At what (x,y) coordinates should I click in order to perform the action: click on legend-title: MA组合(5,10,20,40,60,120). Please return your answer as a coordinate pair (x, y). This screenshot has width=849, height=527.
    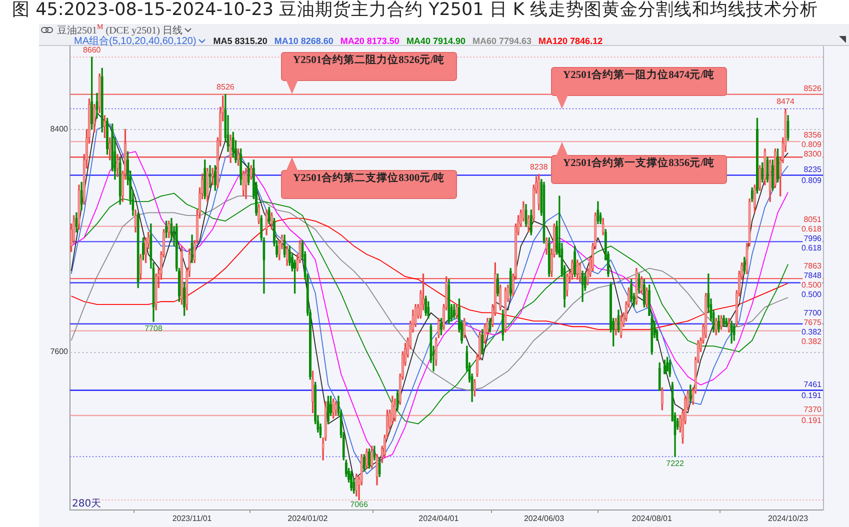
    Looking at the image, I should click on (135, 41).